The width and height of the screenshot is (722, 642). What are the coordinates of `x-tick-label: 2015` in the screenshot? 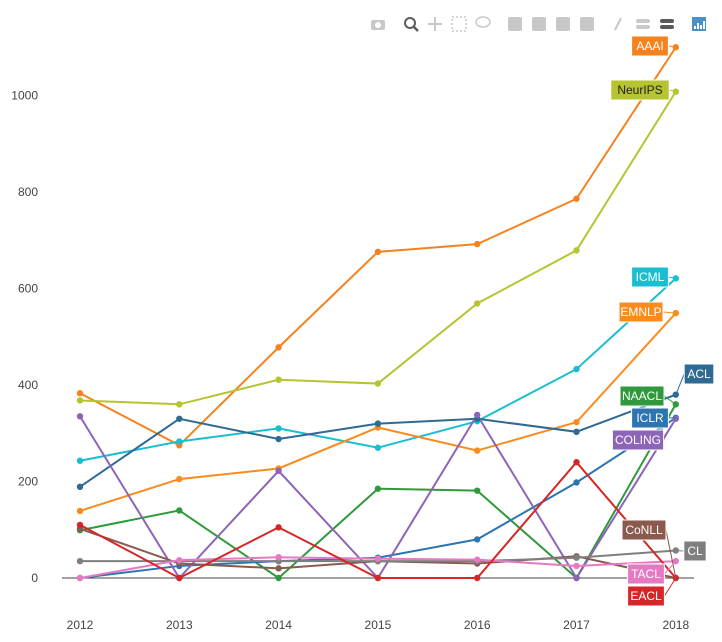 It's located at (378, 625).